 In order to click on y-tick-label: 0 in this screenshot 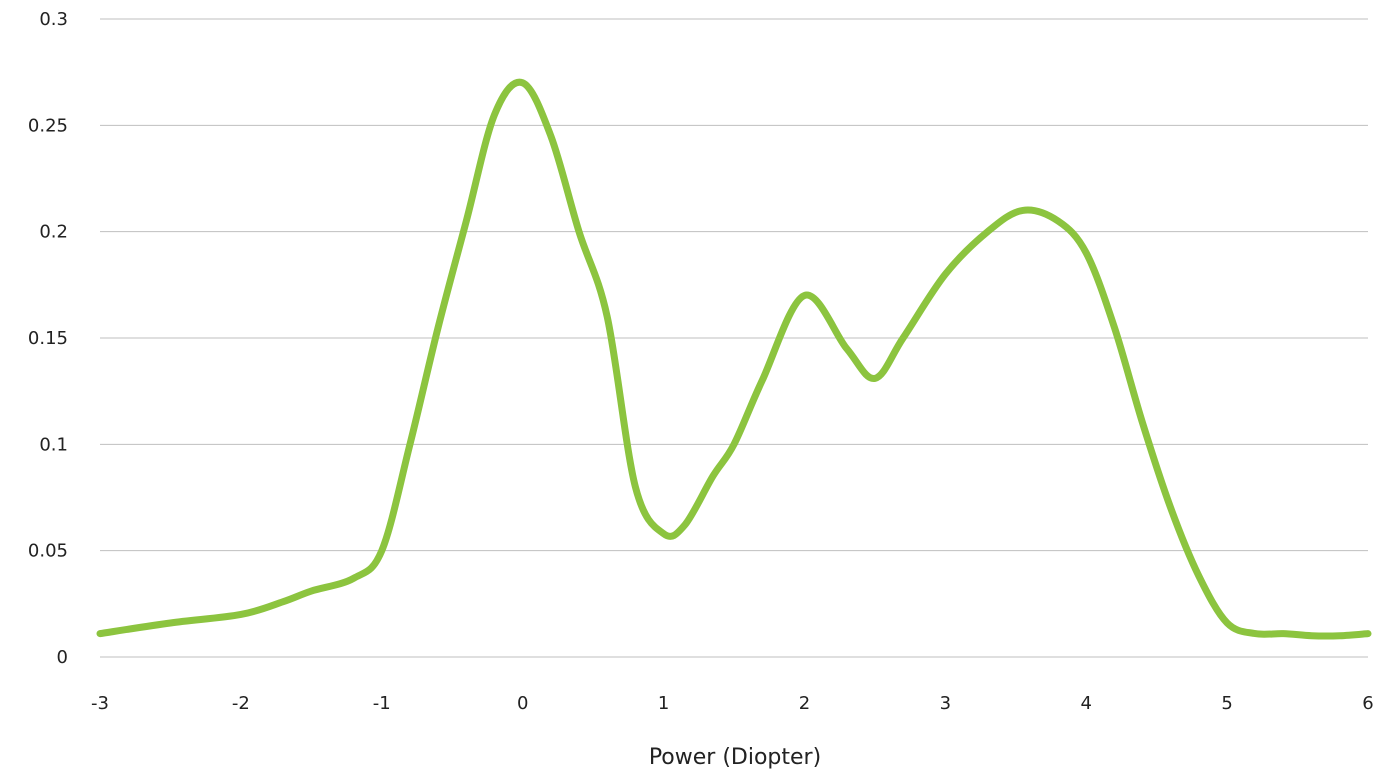, I will do `click(62, 657)`.